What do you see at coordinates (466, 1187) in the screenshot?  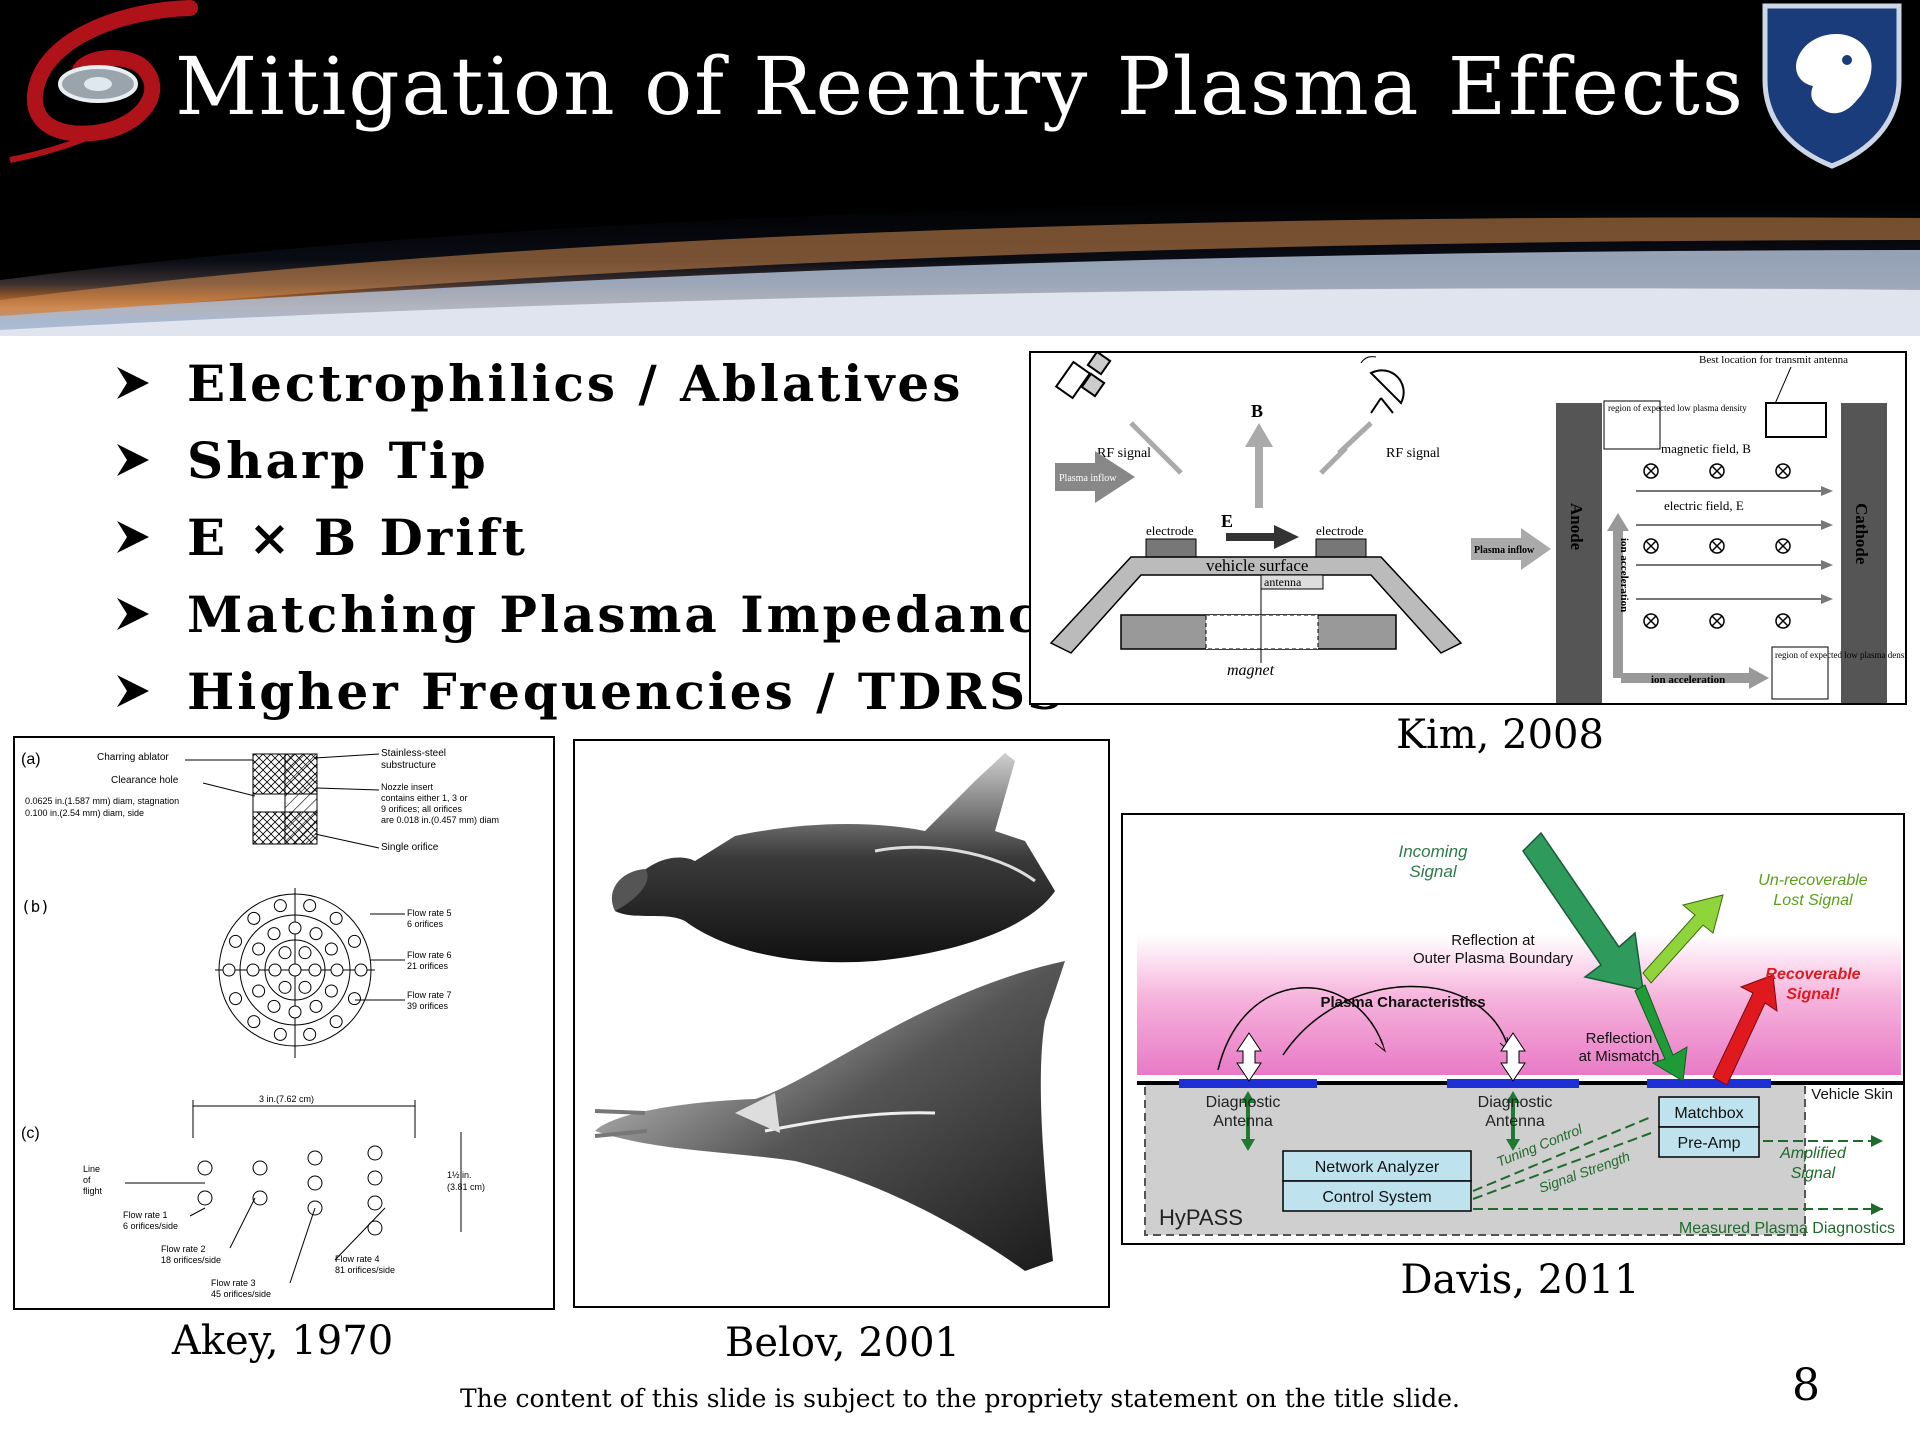 I see `height-dimension-metric: (3.81 cm)` at bounding box center [466, 1187].